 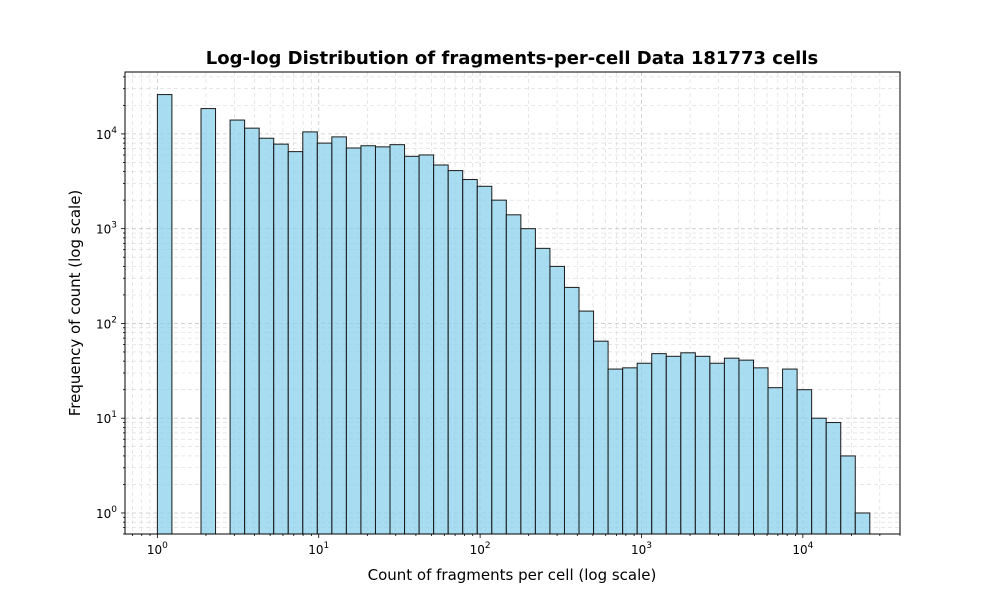 I want to click on x-tick-label: 10³, so click(x=641, y=549).